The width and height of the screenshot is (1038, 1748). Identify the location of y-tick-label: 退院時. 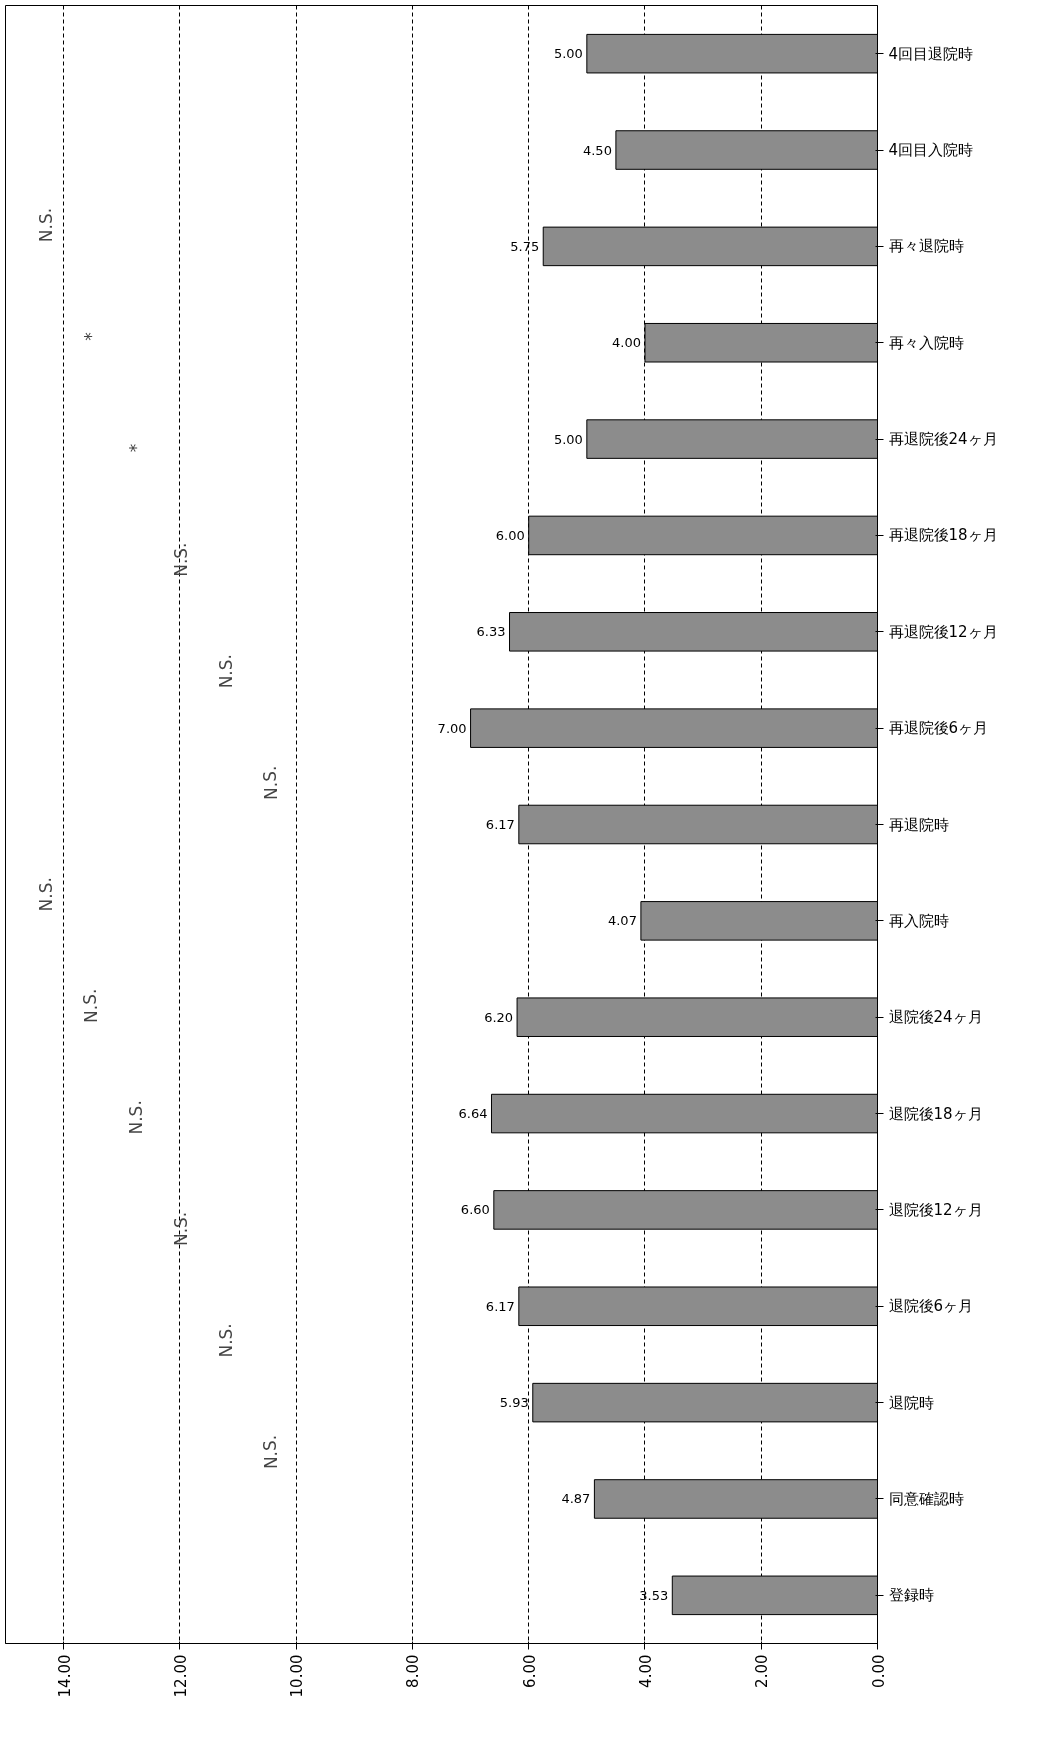
(911, 1402).